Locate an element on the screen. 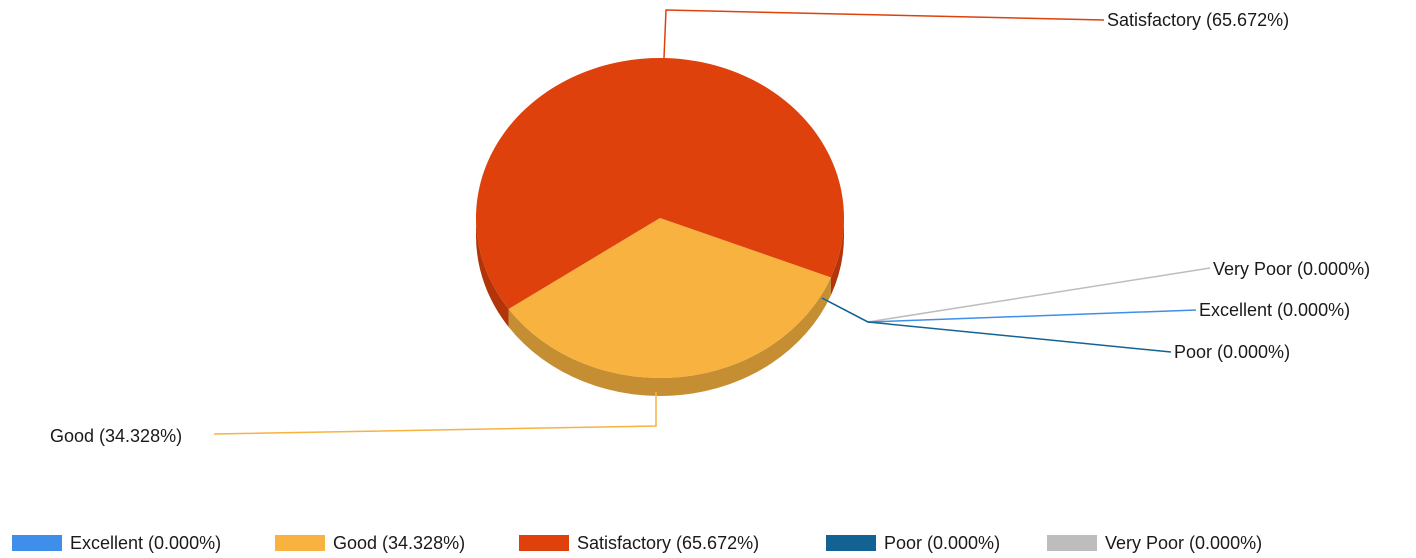 This screenshot has height=558, width=1416. data-label-excellent: Excellent (0.000%) is located at coordinates (1274, 310).